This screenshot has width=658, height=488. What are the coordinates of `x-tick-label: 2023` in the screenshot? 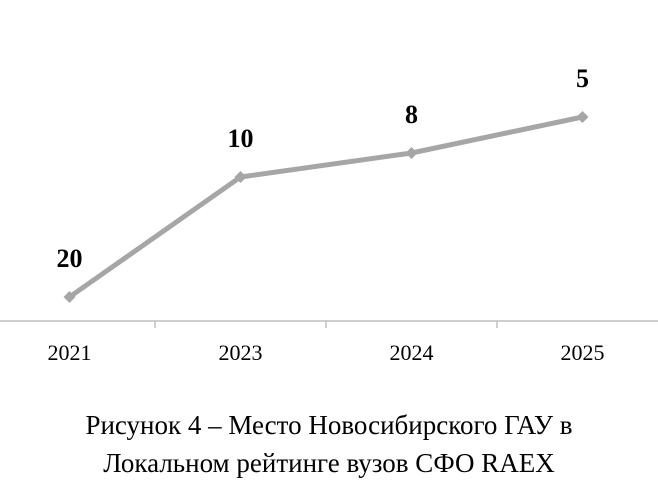 It's located at (241, 352).